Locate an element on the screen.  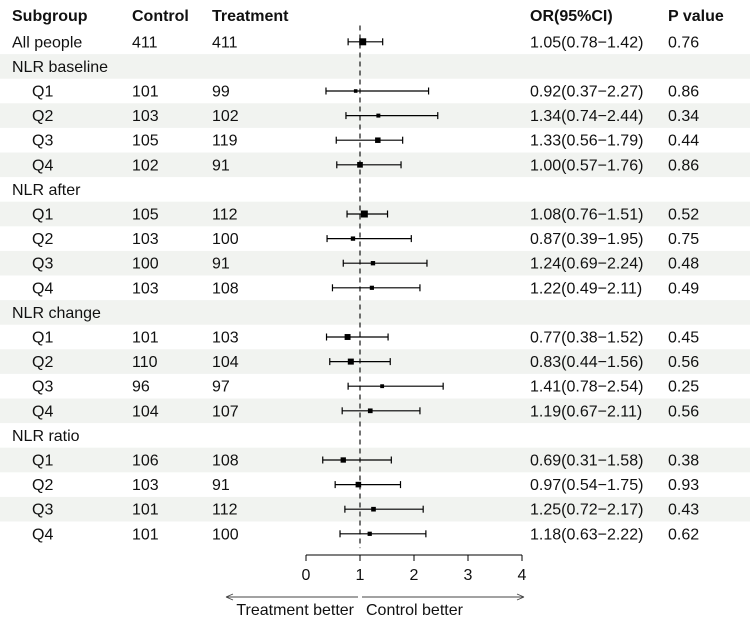
or-ci-text: 1.22(0.49−2.11) is located at coordinates (586, 288).